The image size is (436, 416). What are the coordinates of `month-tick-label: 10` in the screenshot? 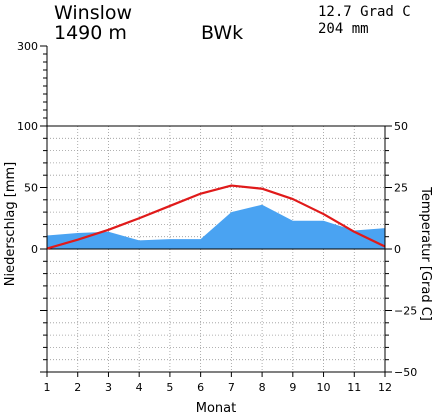 It's located at (324, 387).